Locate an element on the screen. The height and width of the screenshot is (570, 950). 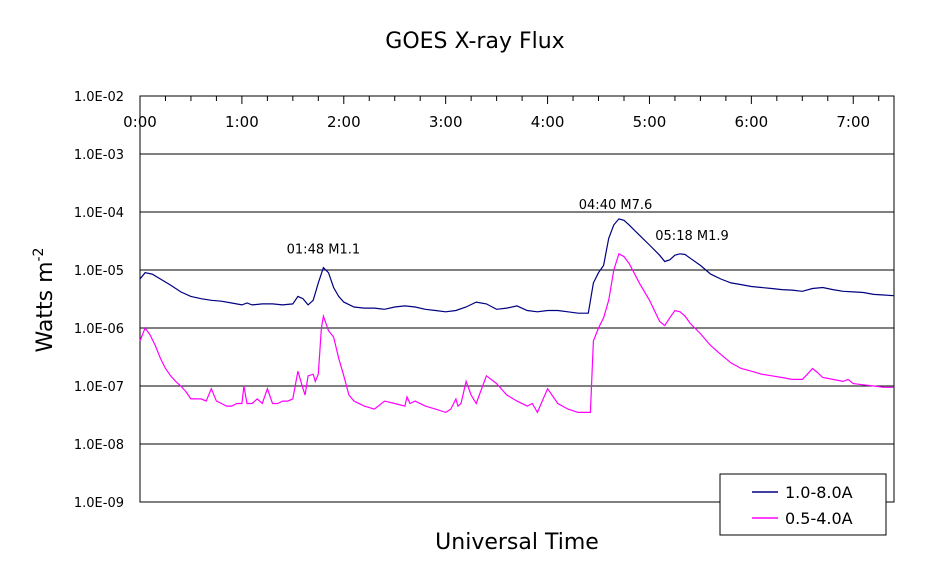
annotations: 01:48 M1.1 04:40 M7.6 05:18 M1.9 is located at coordinates (508, 228).